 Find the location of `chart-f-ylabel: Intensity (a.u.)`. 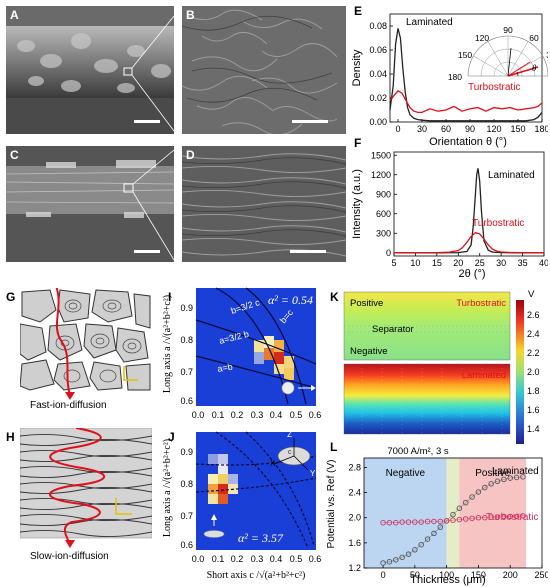

chart-f-ylabel: Intensity (a.u.) is located at coordinates (357, 204).